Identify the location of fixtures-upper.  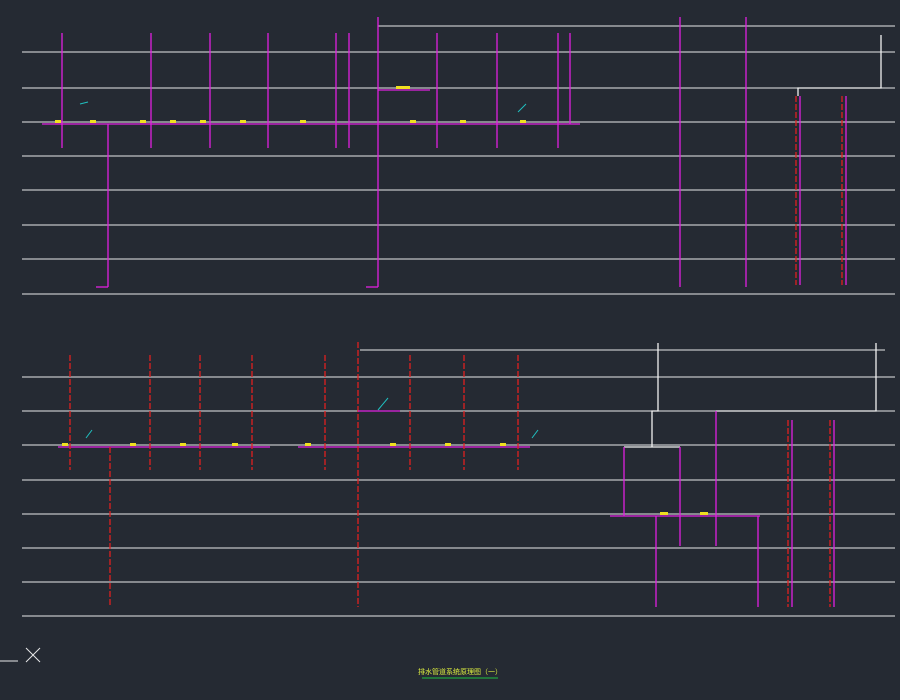
(291, 104).